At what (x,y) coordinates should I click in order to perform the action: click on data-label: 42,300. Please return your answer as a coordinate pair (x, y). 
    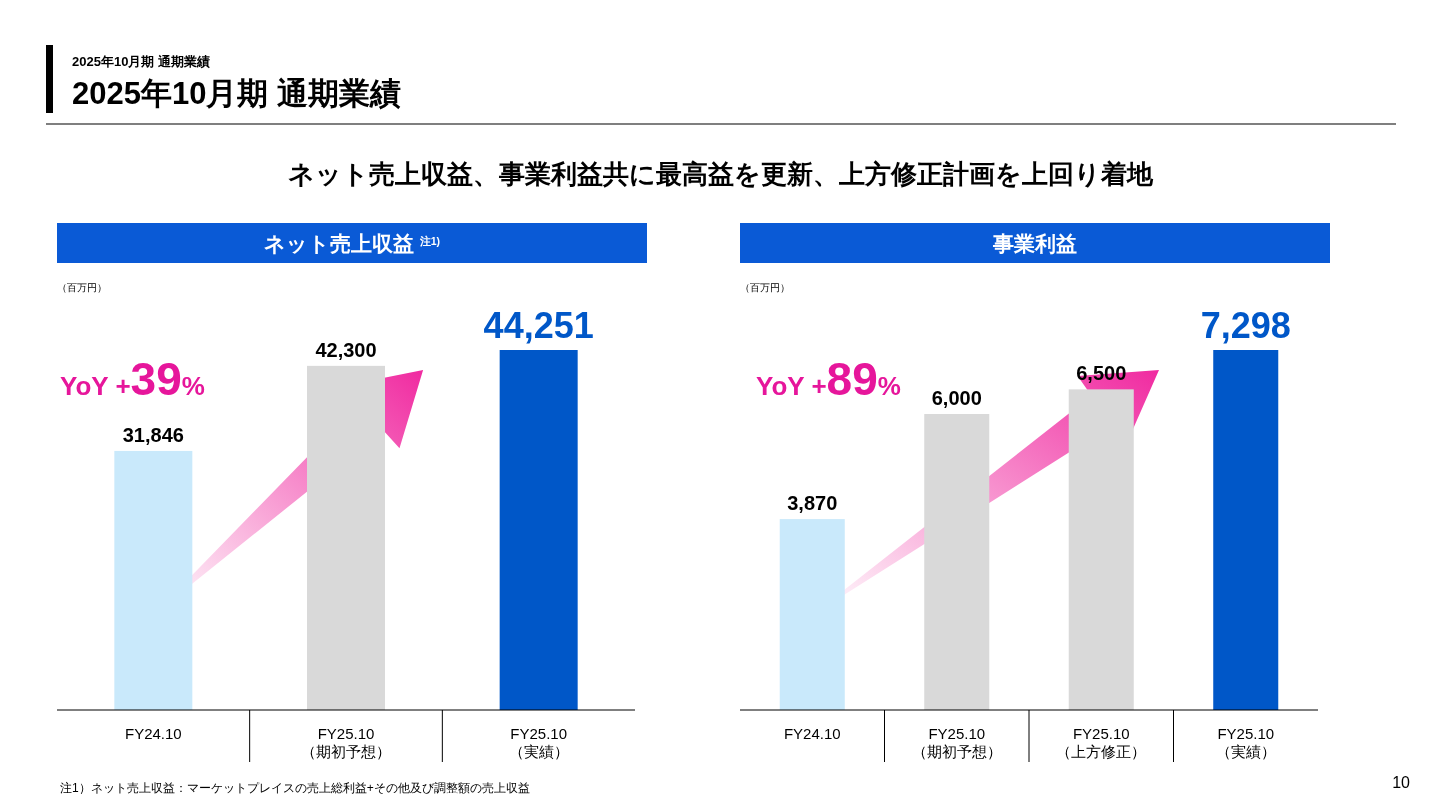
    Looking at the image, I should click on (346, 349).